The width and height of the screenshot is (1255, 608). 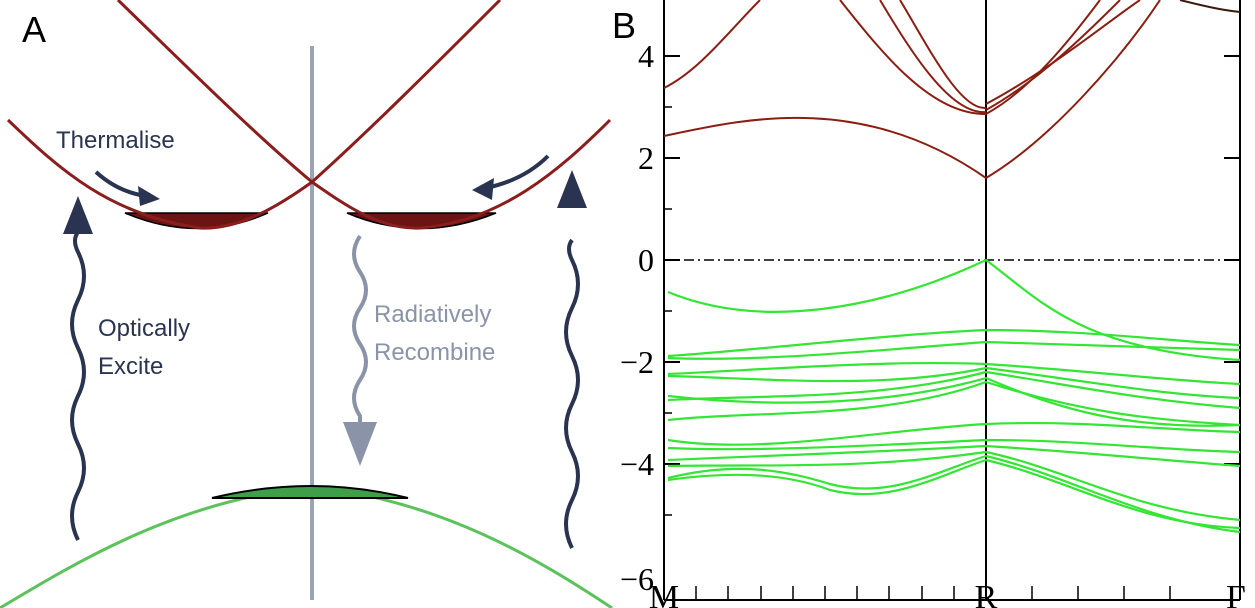 I want to click on optically-label-line2: Excite, so click(x=130, y=366).